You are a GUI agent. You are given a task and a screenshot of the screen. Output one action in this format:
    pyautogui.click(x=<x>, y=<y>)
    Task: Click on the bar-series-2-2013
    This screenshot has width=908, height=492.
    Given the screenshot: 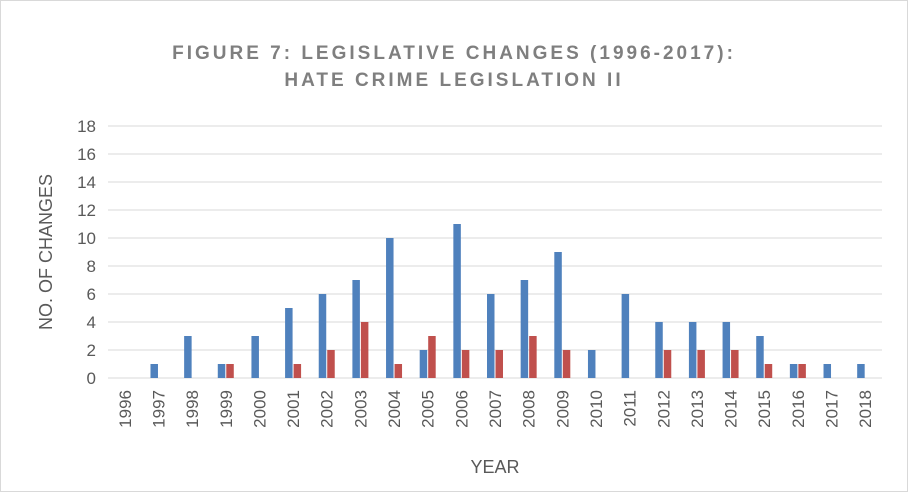 What is the action you would take?
    pyautogui.click(x=701, y=364)
    